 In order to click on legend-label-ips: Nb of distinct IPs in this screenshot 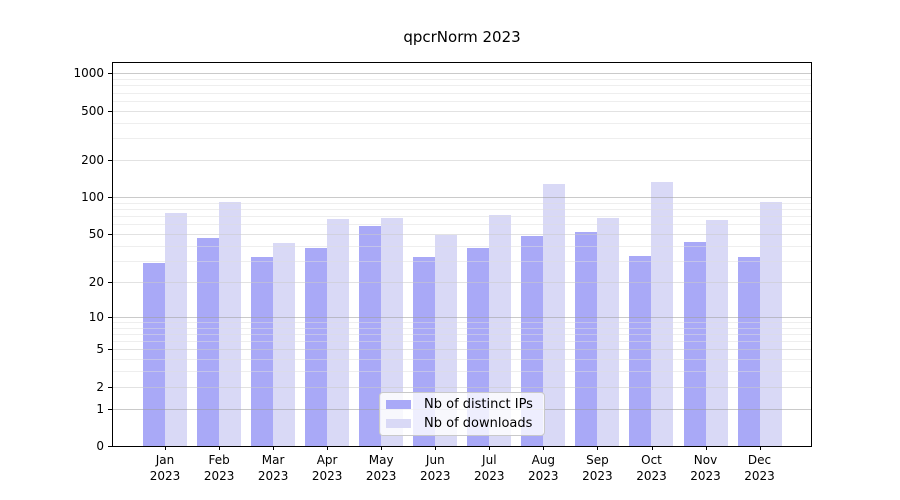, I will do `click(478, 404)`.